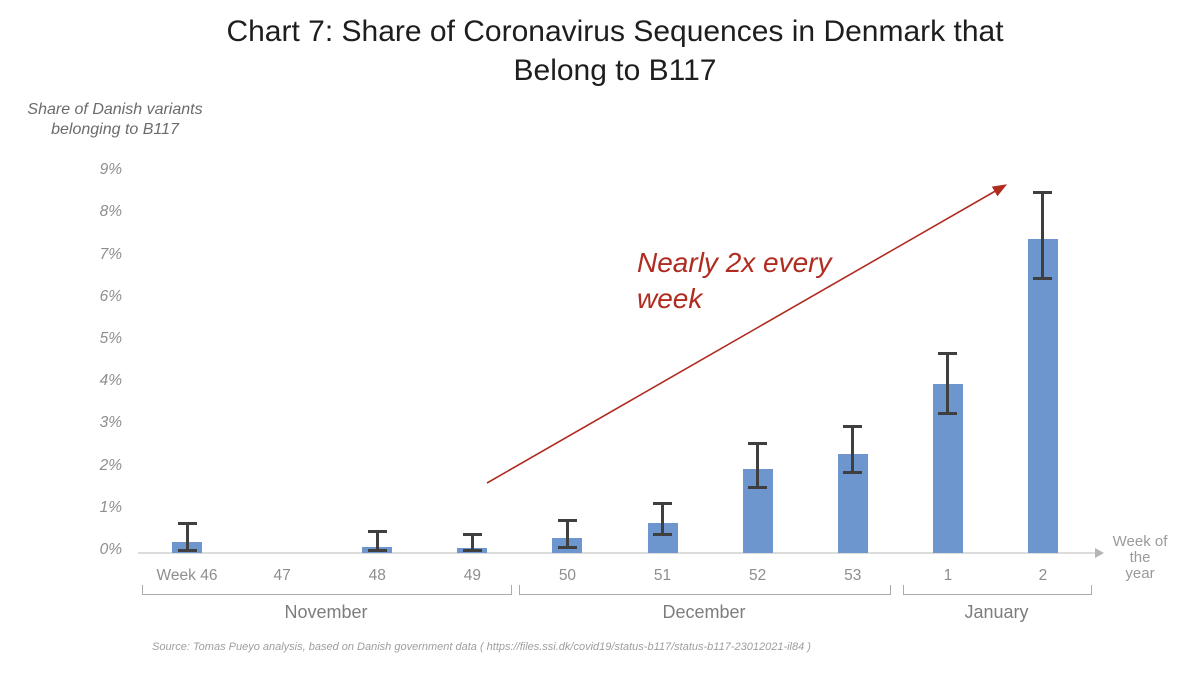  I want to click on x-axis-title: Week of the year, so click(1140, 558).